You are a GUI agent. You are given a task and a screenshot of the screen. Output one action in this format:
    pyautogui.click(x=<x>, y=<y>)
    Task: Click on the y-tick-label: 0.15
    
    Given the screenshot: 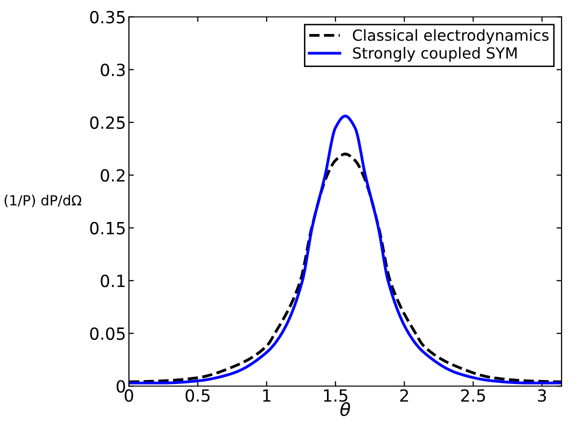 What is the action you would take?
    pyautogui.click(x=107, y=228)
    